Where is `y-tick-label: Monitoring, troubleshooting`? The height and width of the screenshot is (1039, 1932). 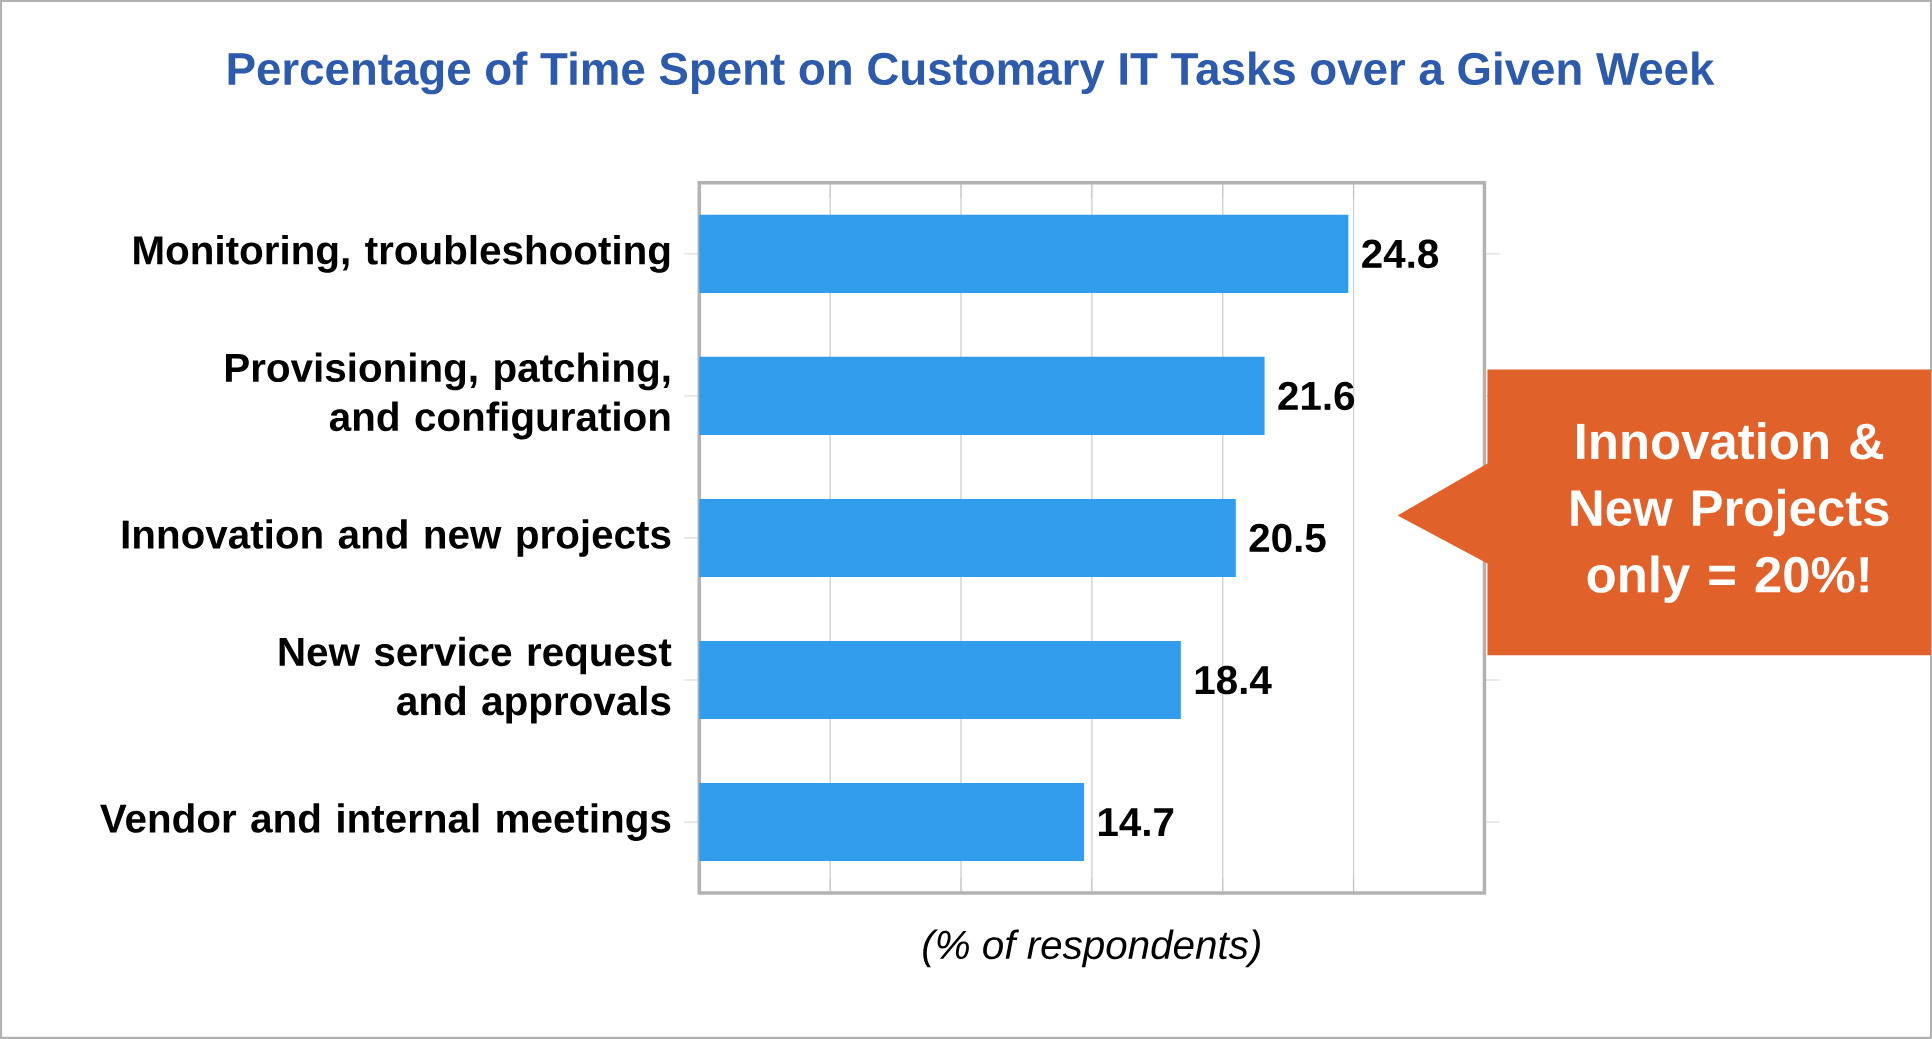 y-tick-label: Monitoring, troubleshooting is located at coordinates (402, 254).